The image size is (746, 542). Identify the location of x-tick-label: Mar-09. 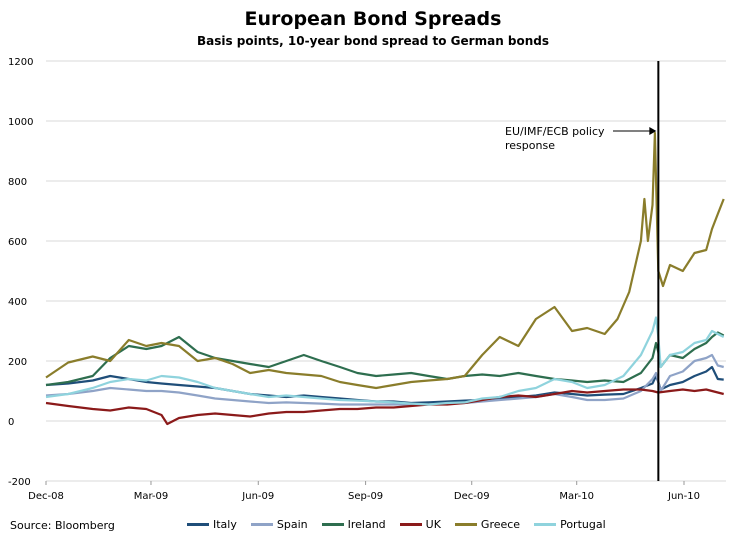
(151, 496).